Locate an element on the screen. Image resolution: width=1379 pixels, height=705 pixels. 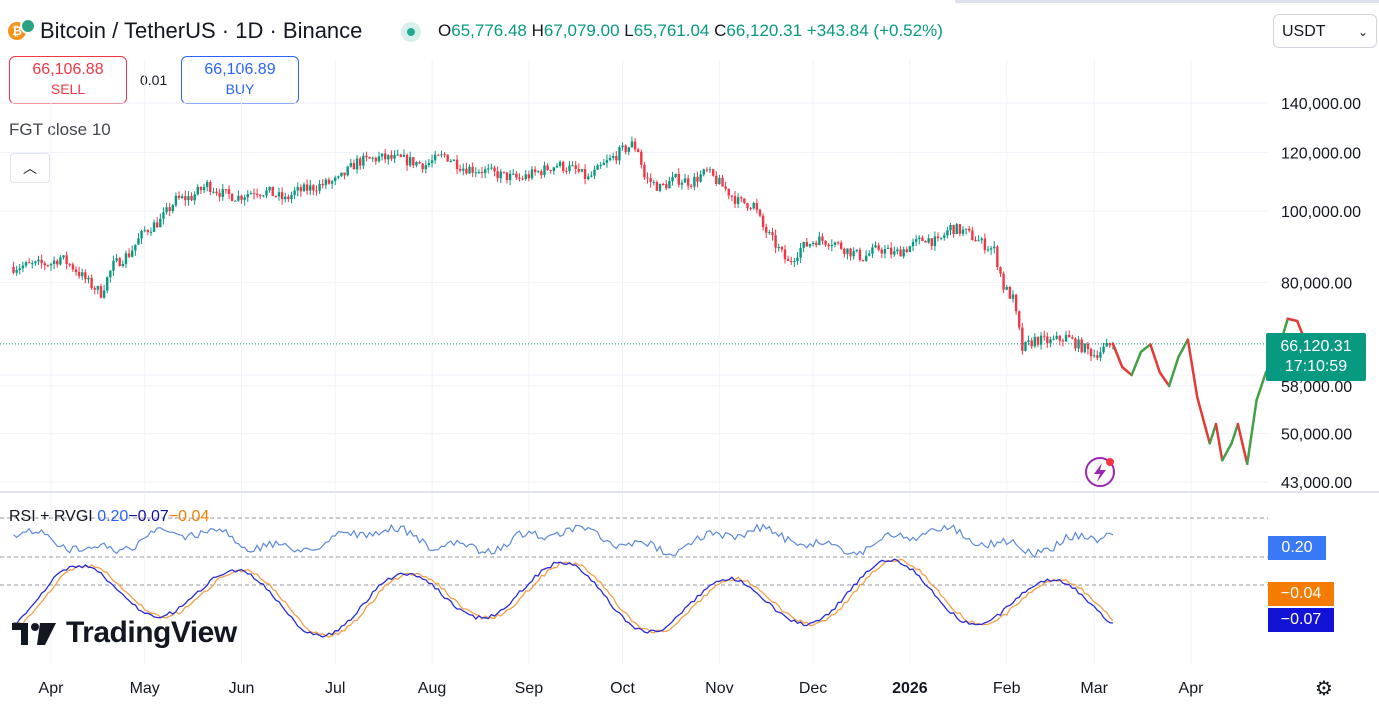
time-tick-label: Feb is located at coordinates (1007, 688).